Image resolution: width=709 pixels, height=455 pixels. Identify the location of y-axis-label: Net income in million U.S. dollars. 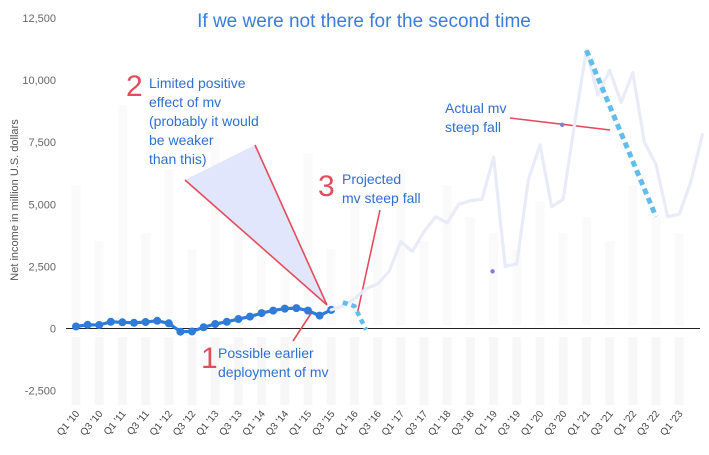
(15, 200).